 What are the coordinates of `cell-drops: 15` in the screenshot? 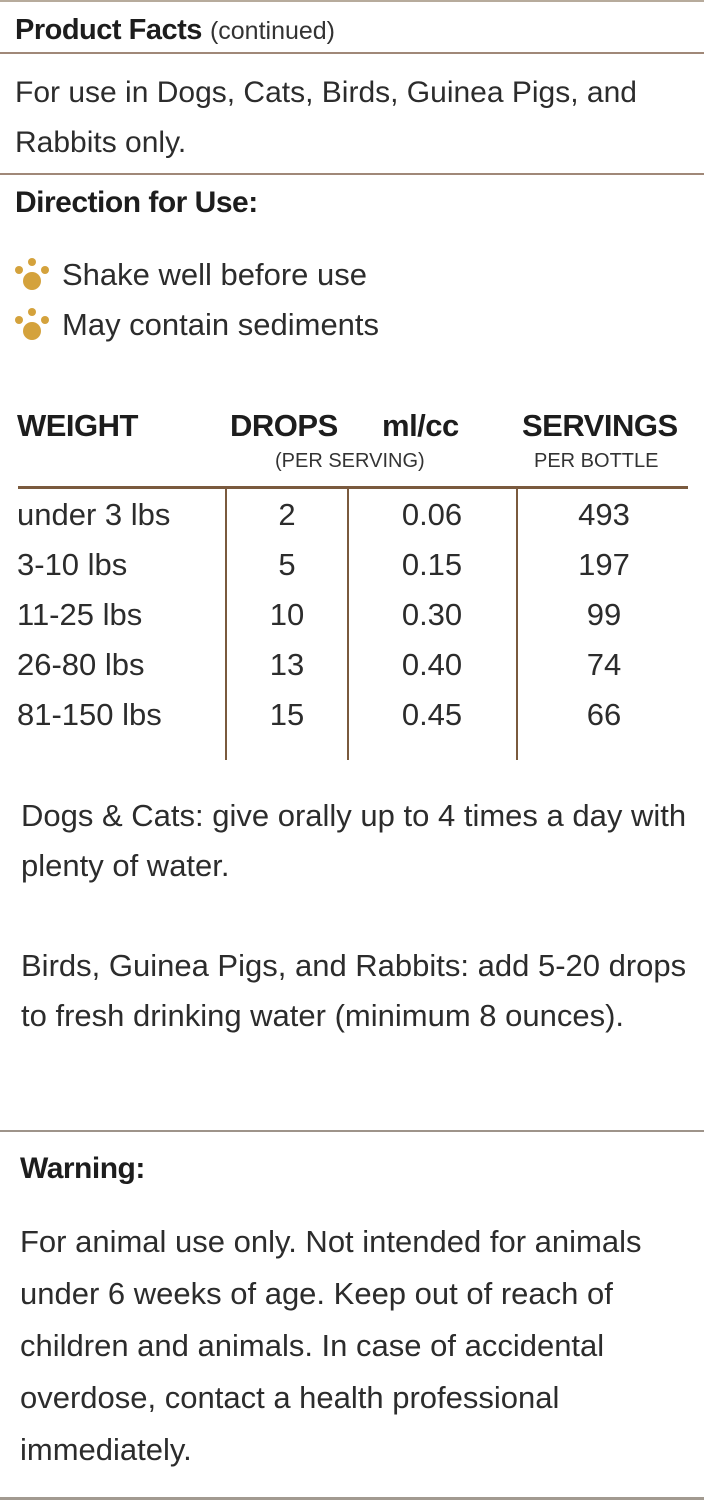 It's located at (287, 714).